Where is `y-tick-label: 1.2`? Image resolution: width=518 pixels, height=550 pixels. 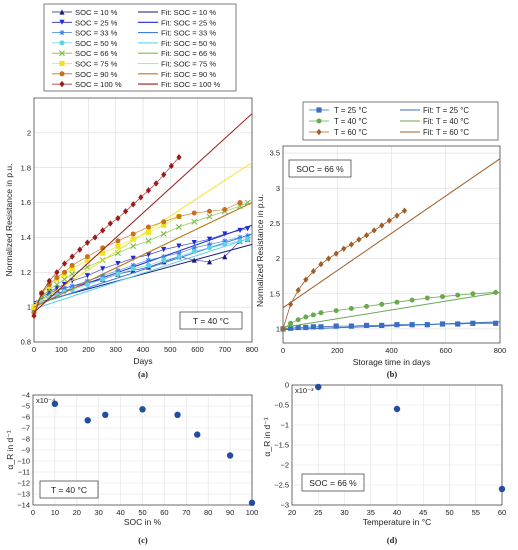 y-tick-label: 1.2 is located at coordinates (26, 272).